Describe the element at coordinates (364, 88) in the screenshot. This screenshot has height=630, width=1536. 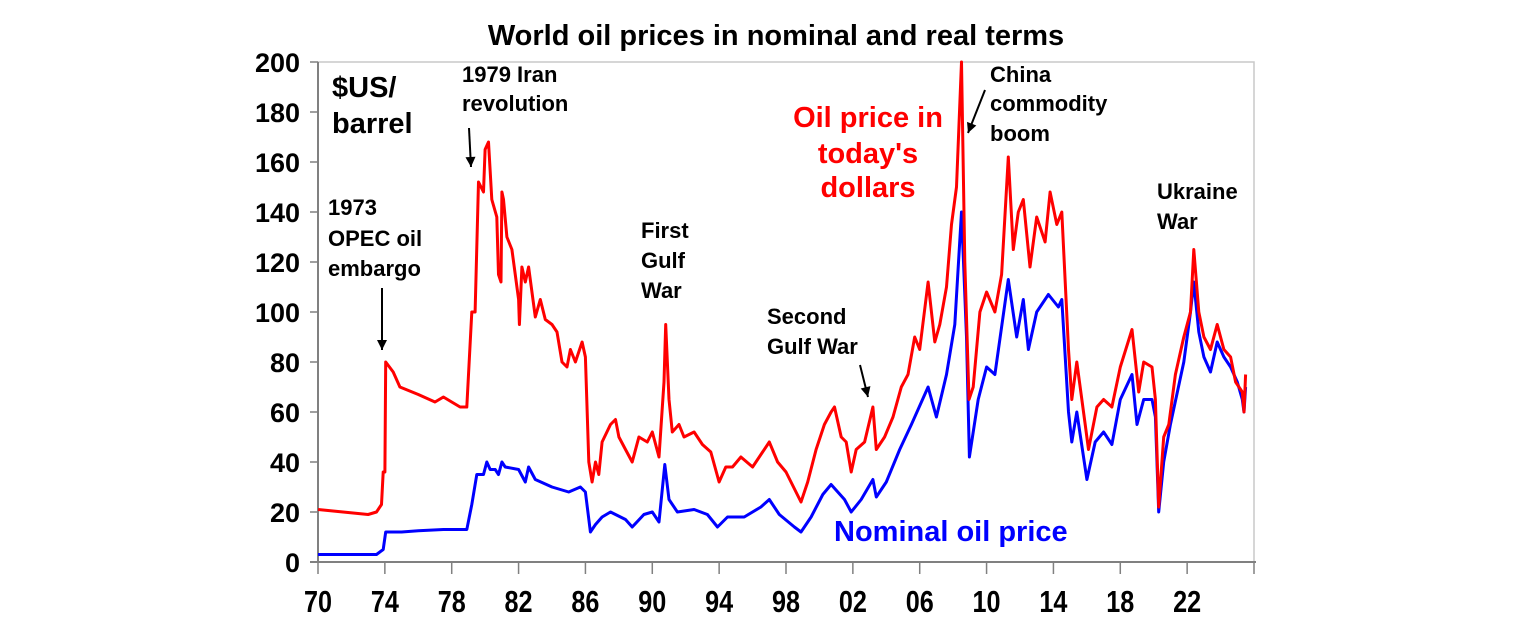
I see `svg-text: $US/` at that location.